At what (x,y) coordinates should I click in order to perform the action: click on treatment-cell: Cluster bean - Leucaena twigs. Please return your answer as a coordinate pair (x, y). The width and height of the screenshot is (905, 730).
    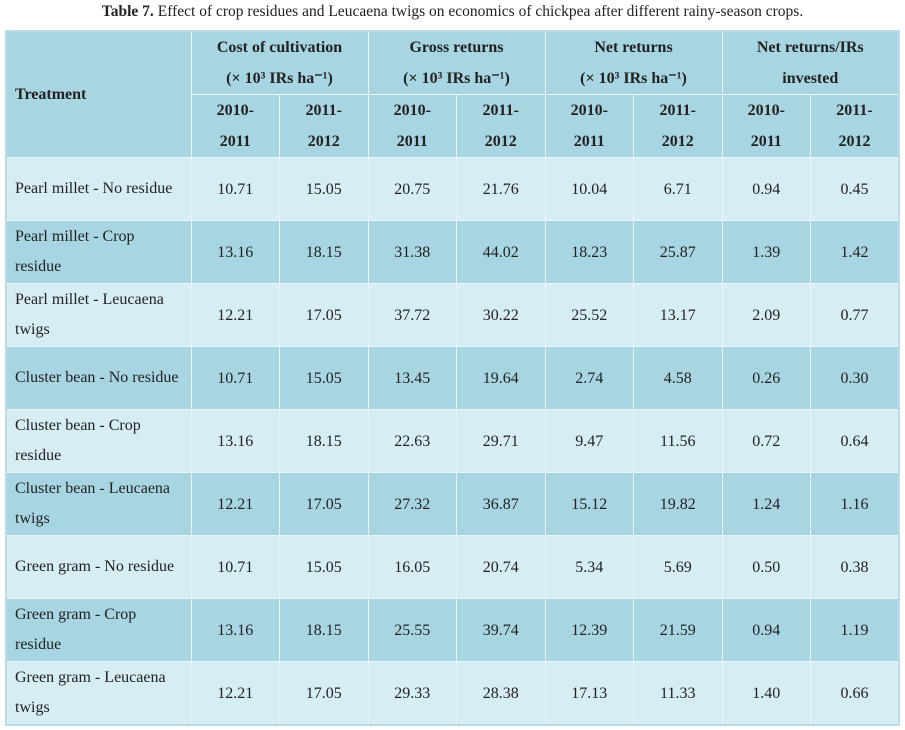
    Looking at the image, I should click on (98, 504).